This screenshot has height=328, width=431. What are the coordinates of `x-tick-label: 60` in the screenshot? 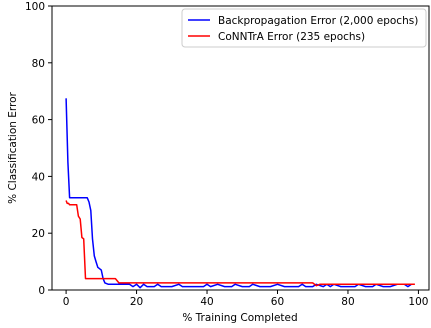 It's located at (277, 302).